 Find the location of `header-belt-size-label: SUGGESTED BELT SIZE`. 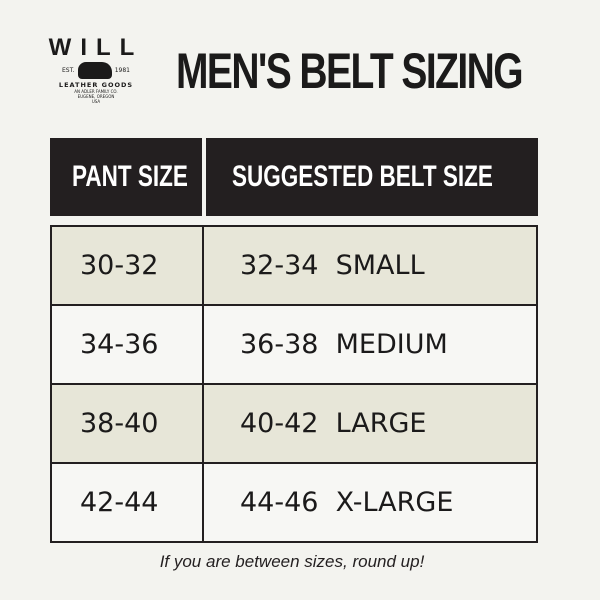

header-belt-size-label: SUGGESTED BELT SIZE is located at coordinates (362, 176).